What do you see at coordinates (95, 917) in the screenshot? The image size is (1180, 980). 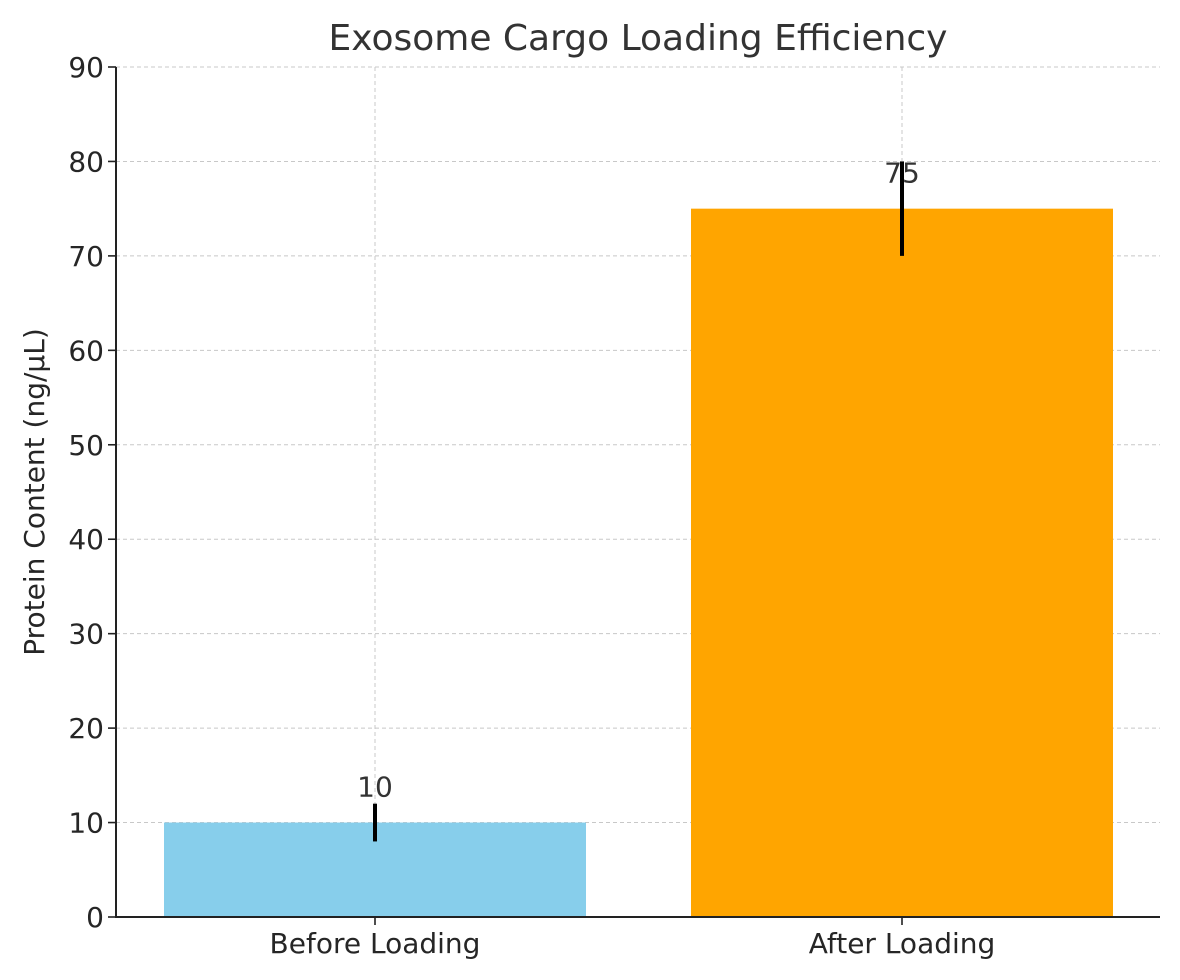 I see `y-tick-label: 0` at bounding box center [95, 917].